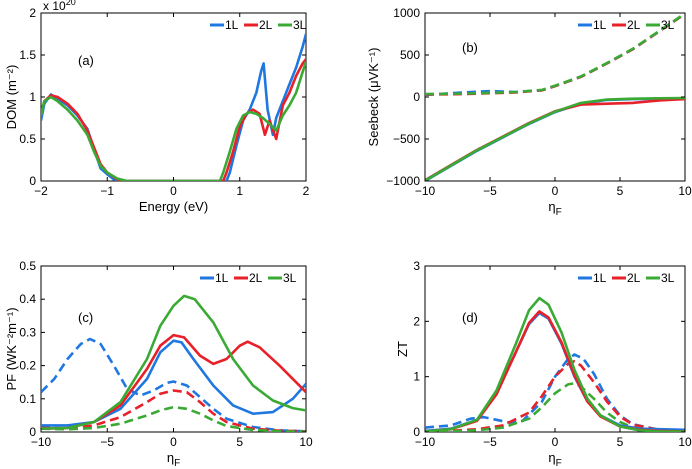 The height and width of the screenshot is (469, 692). I want to click on y-tick-label: 1.5, so click(27, 55).